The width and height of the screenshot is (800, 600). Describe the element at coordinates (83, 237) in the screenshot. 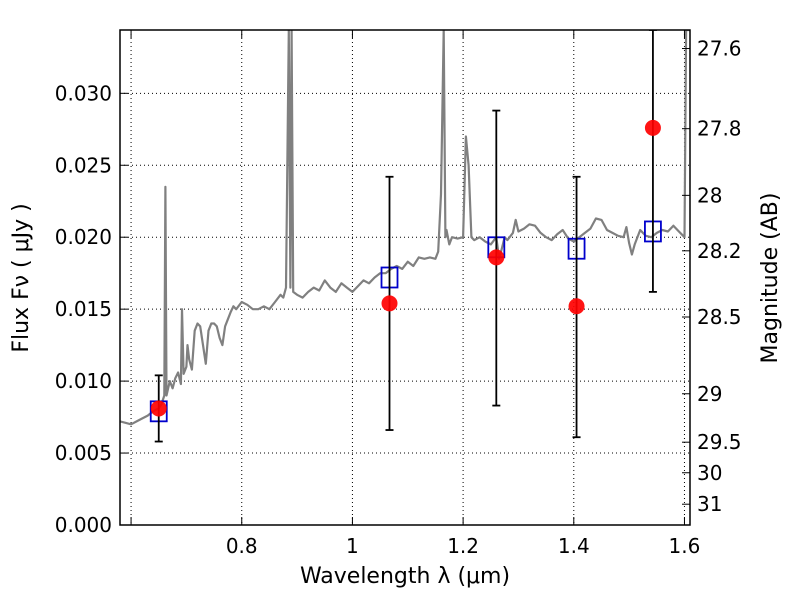

I see `y-tick-label: 0.020` at that location.